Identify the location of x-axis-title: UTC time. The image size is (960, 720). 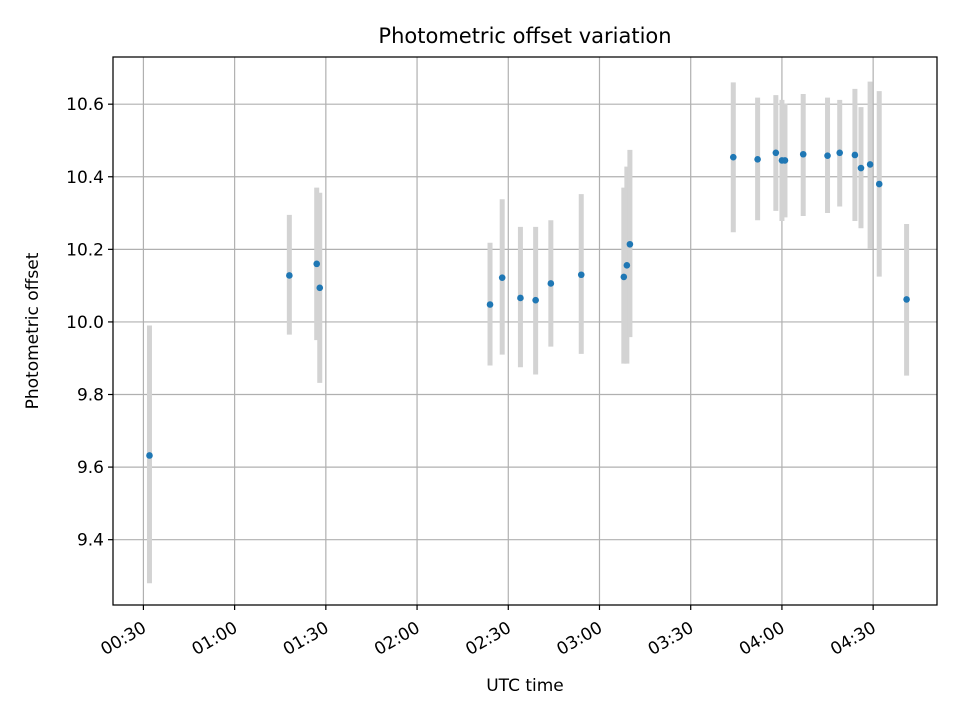
(525, 686).